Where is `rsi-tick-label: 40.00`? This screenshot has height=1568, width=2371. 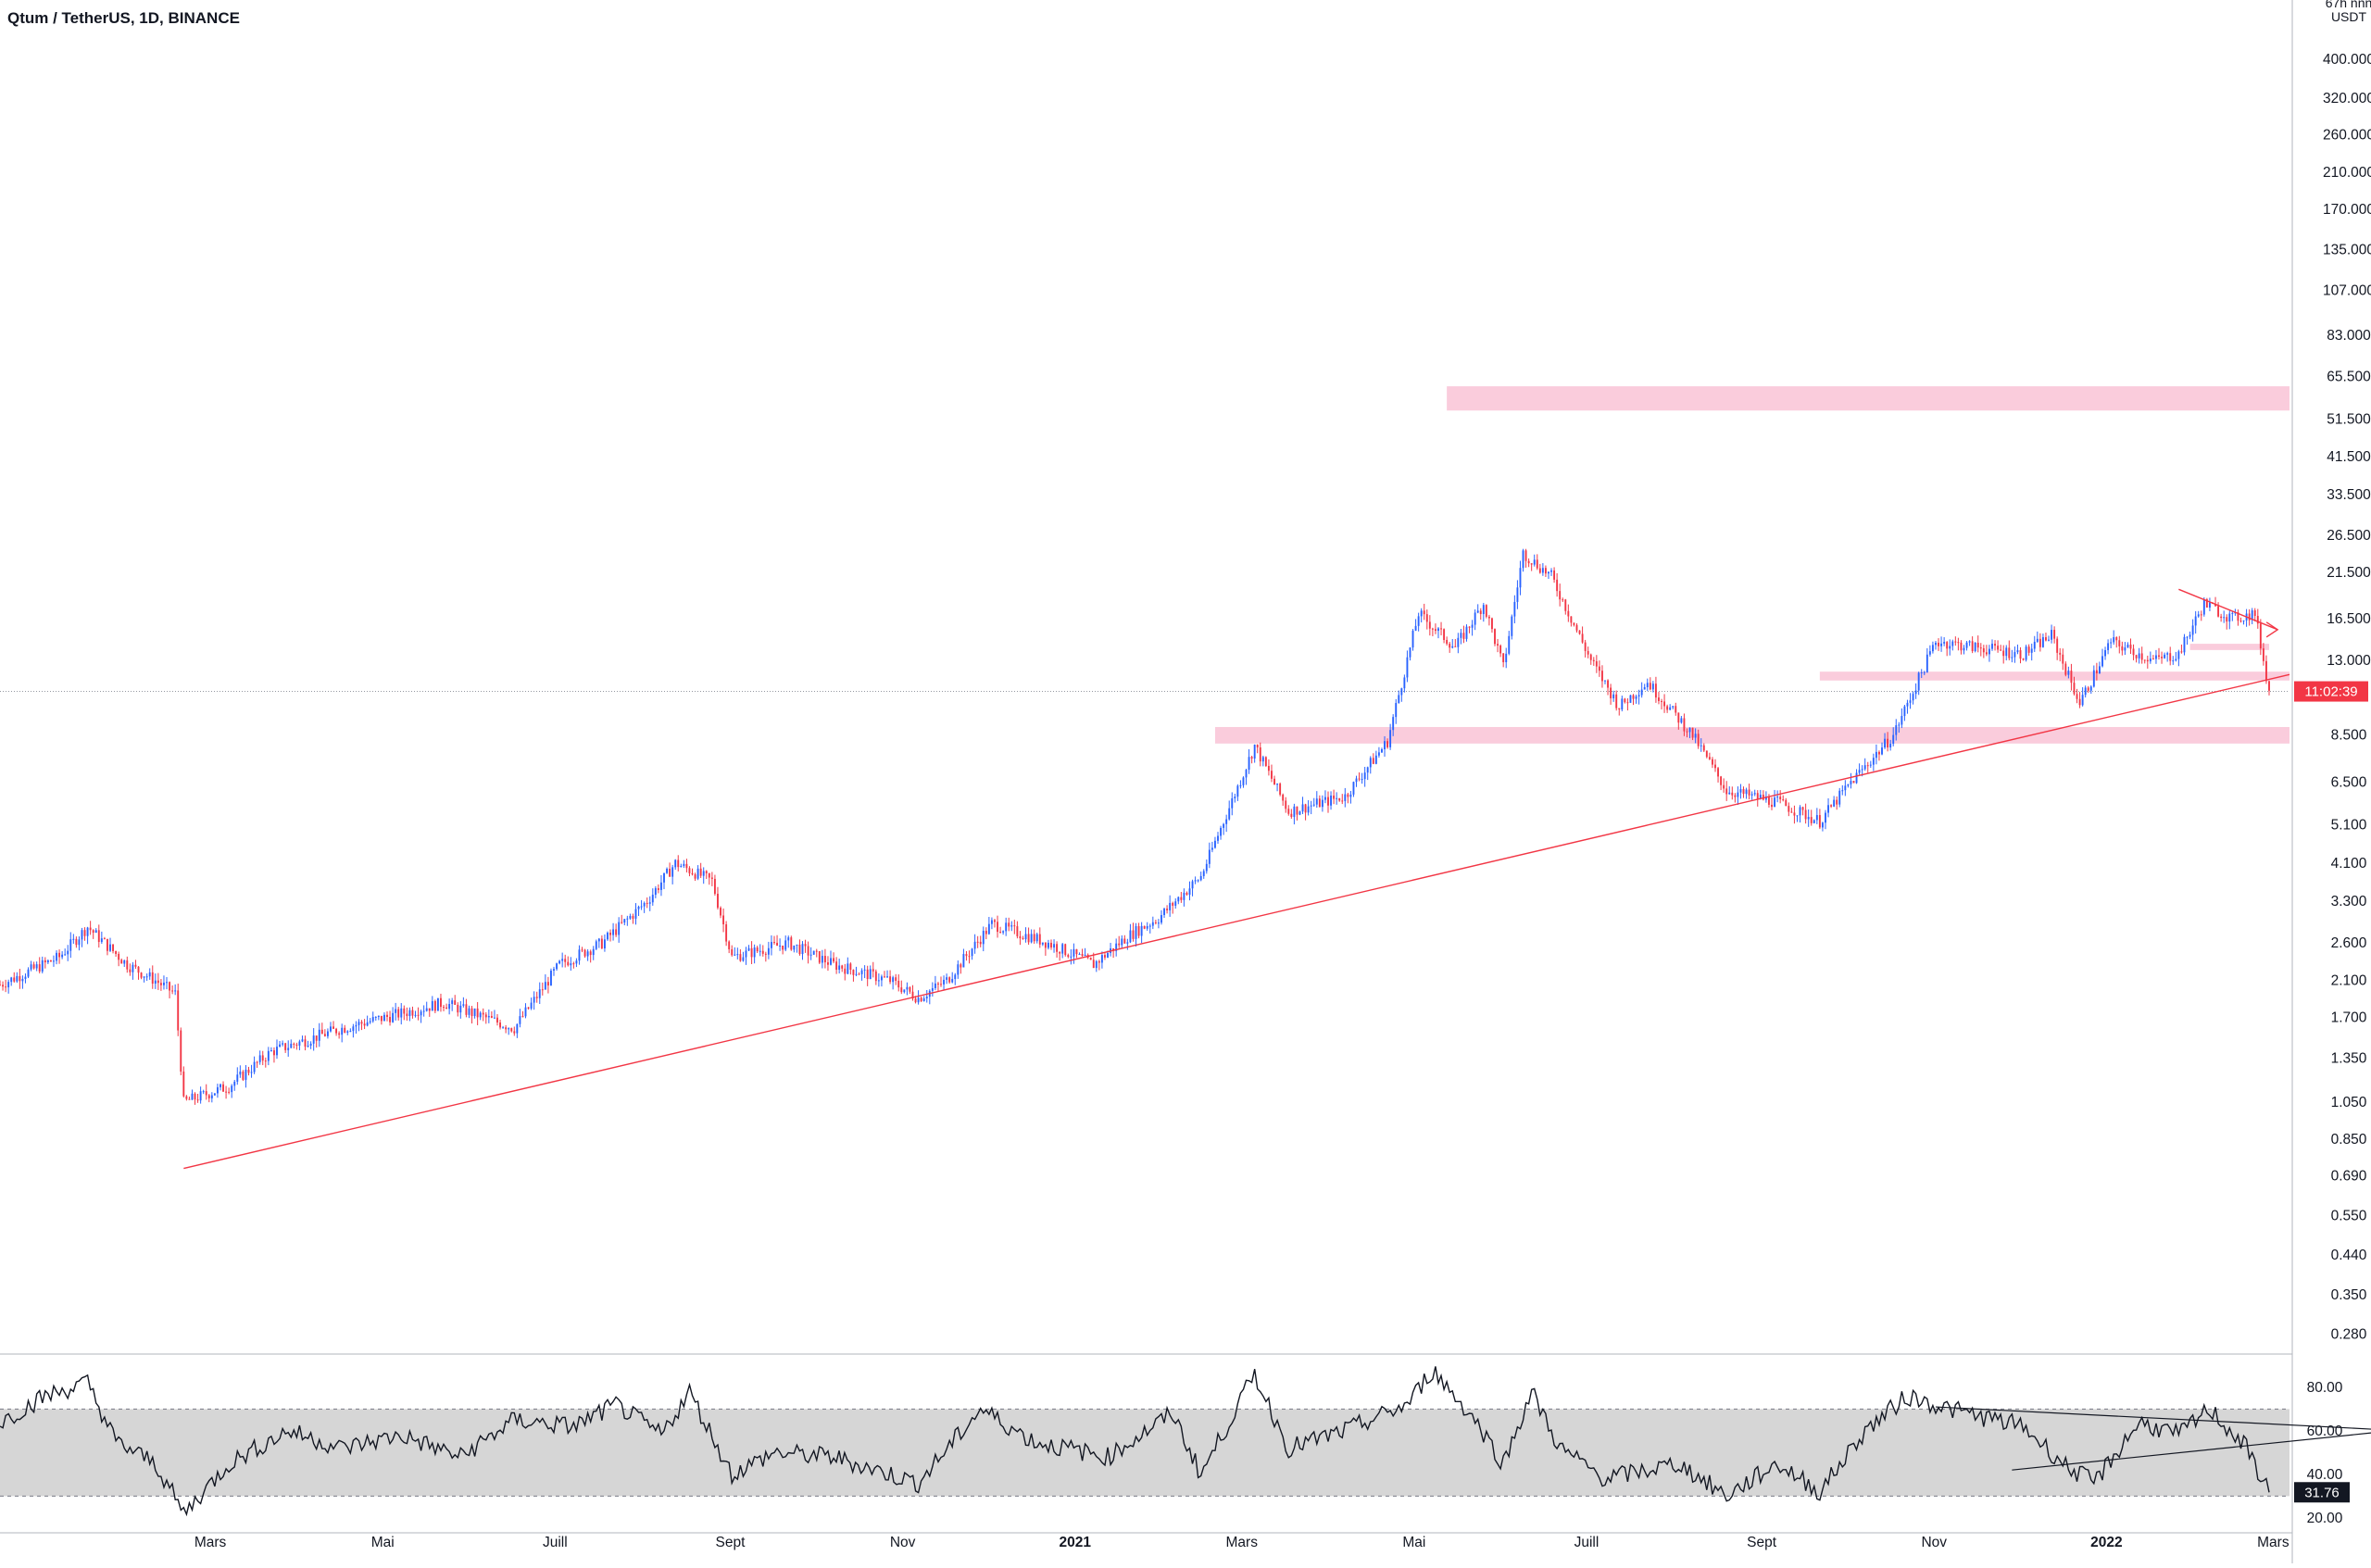 rsi-tick-label: 40.00 is located at coordinates (2325, 1475).